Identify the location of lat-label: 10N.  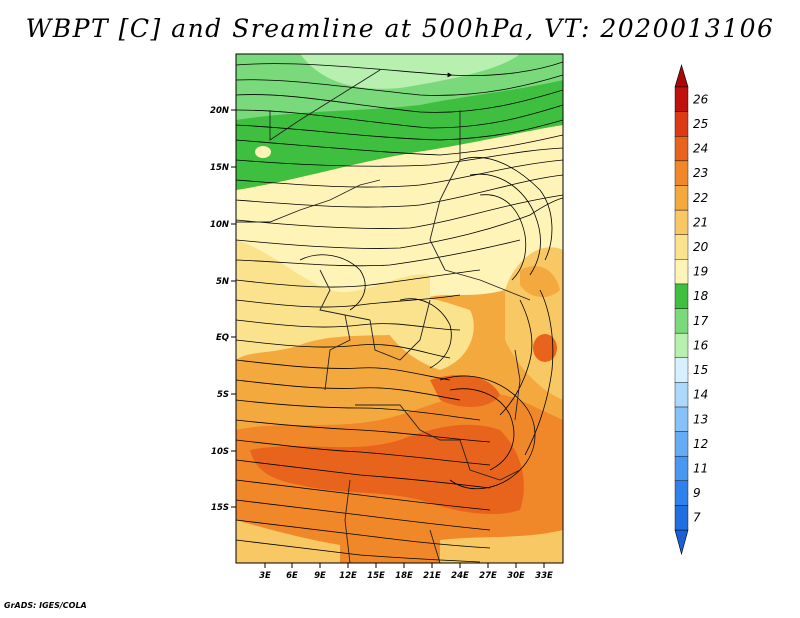
(219, 225).